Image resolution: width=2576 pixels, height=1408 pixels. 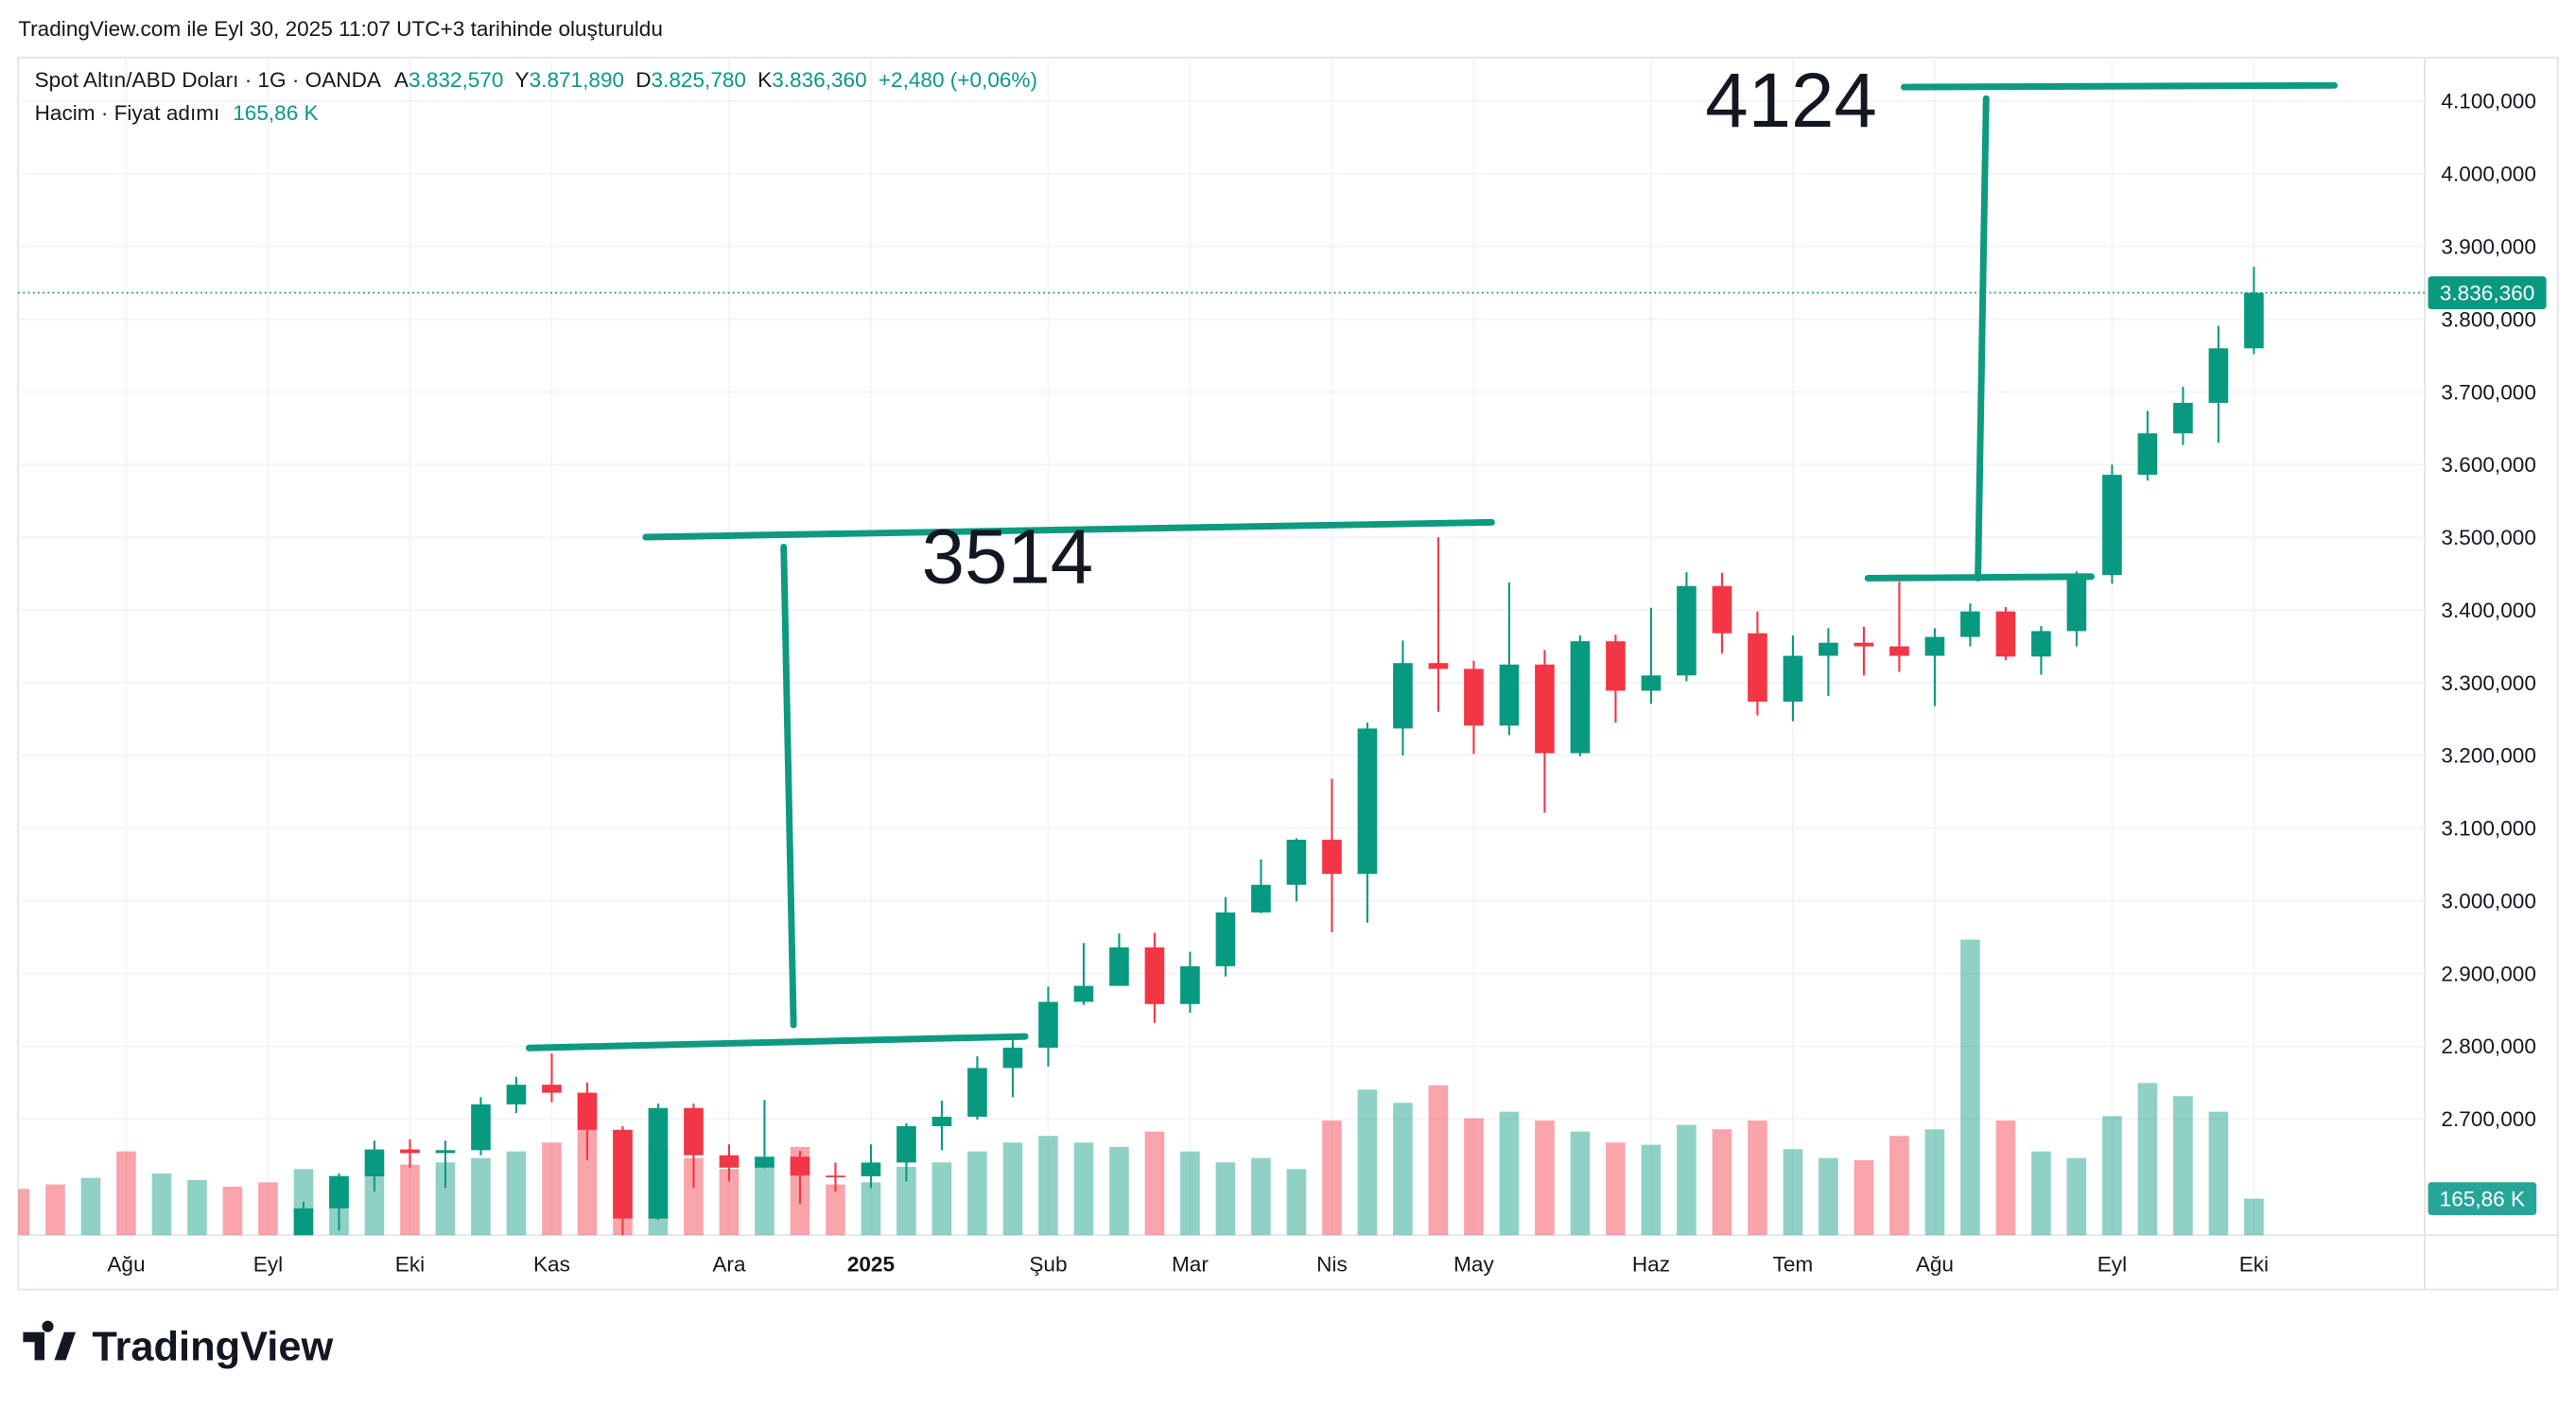 What do you see at coordinates (2488, 610) in the screenshot?
I see `y-tick-label: 3.400,000` at bounding box center [2488, 610].